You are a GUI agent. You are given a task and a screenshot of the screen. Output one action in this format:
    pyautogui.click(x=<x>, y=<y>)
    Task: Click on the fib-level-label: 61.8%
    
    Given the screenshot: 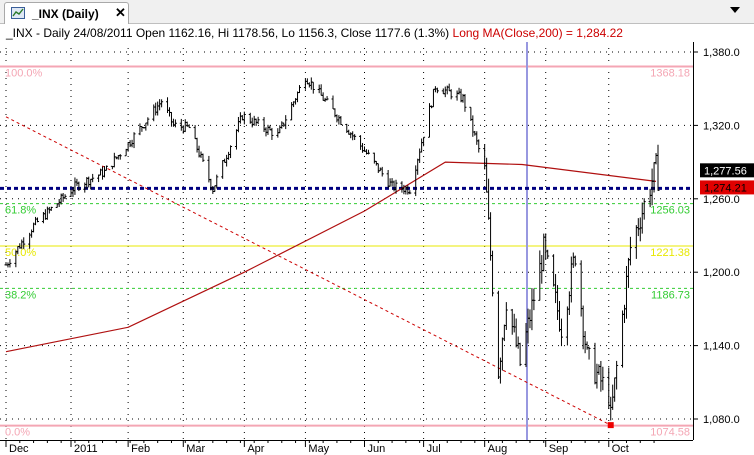 What is the action you would take?
    pyautogui.click(x=20, y=211)
    